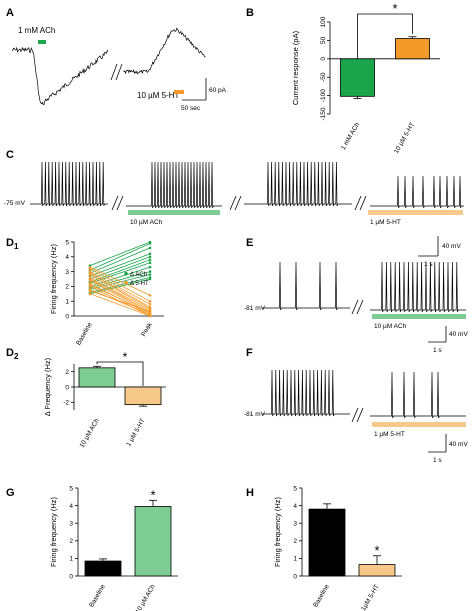 This screenshot has height=611, width=474. What do you see at coordinates (323, 113) in the screenshot?
I see `y-tick-label: -150` at bounding box center [323, 113].